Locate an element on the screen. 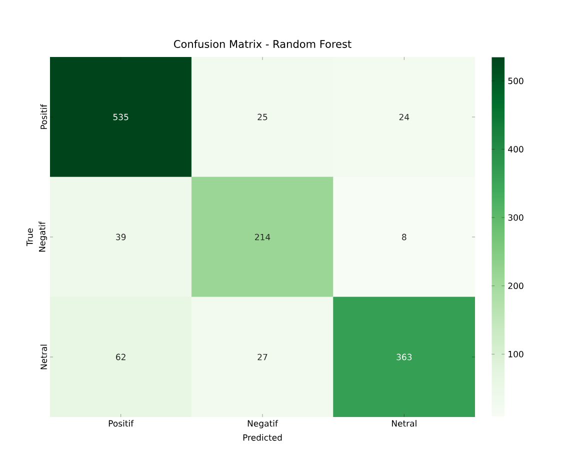 Image resolution: width=568 pixels, height=459 pixels. y-tick-label: Negatif is located at coordinates (42, 236).